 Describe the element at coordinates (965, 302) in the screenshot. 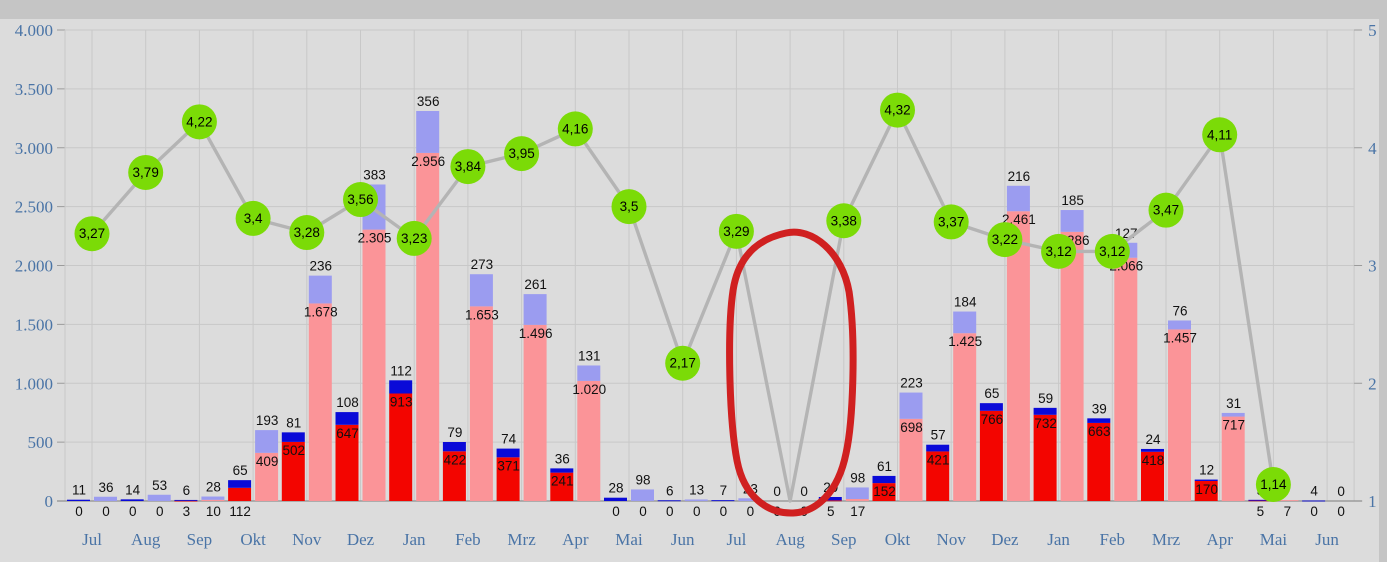

I see `bar-label-lavender: 184` at that location.